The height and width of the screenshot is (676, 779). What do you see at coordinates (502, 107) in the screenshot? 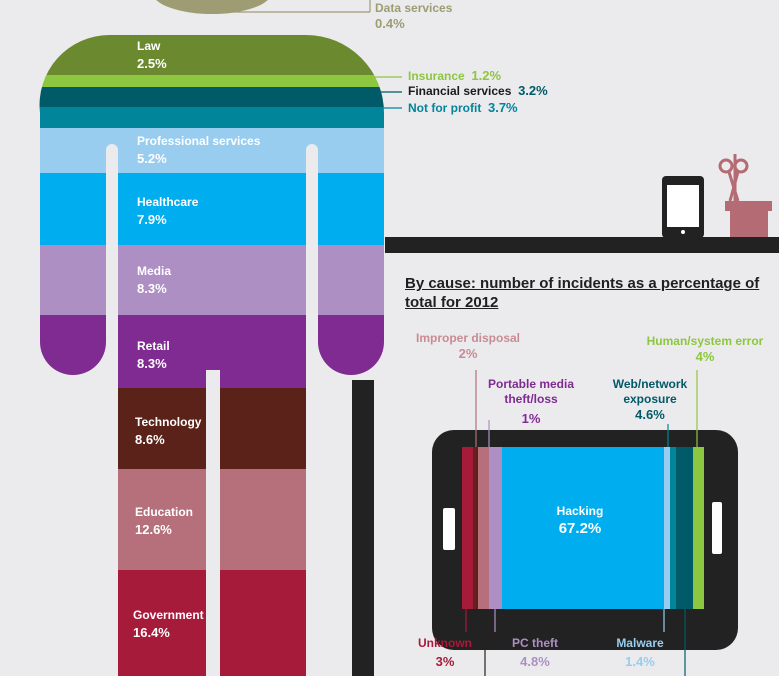
I see `label-value: 3.7%` at bounding box center [502, 107].